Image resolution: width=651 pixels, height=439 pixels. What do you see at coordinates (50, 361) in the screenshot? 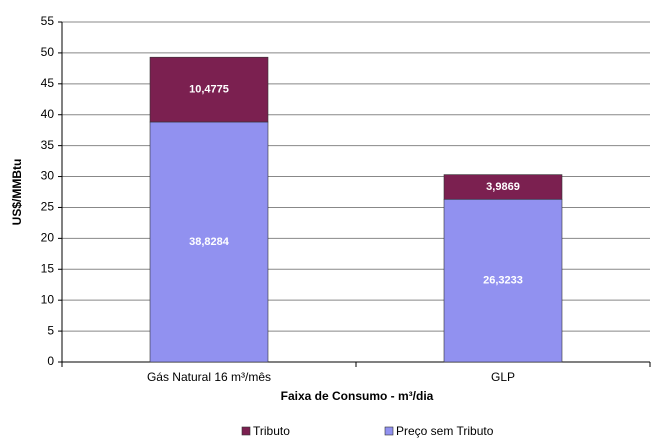
I see `y-tick-label: 0` at bounding box center [50, 361].